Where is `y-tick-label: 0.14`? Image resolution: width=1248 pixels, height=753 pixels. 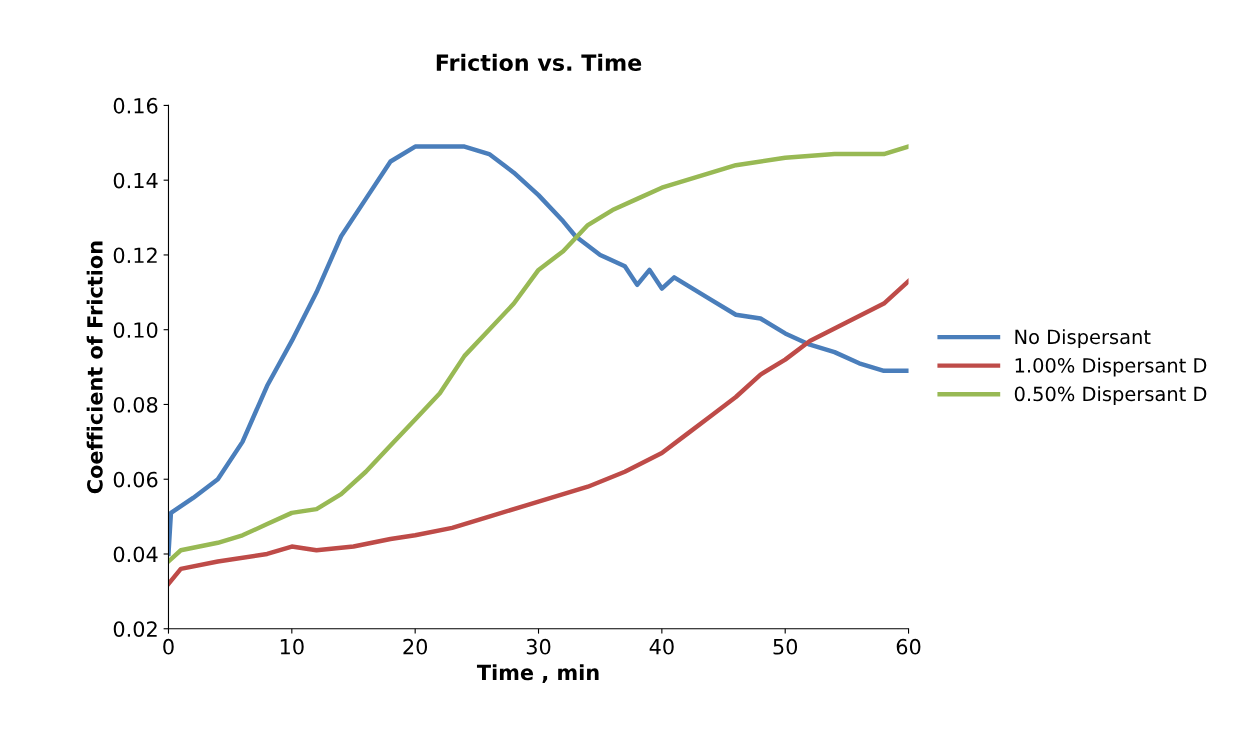
y-tick-label: 0.14 is located at coordinates (135, 180).